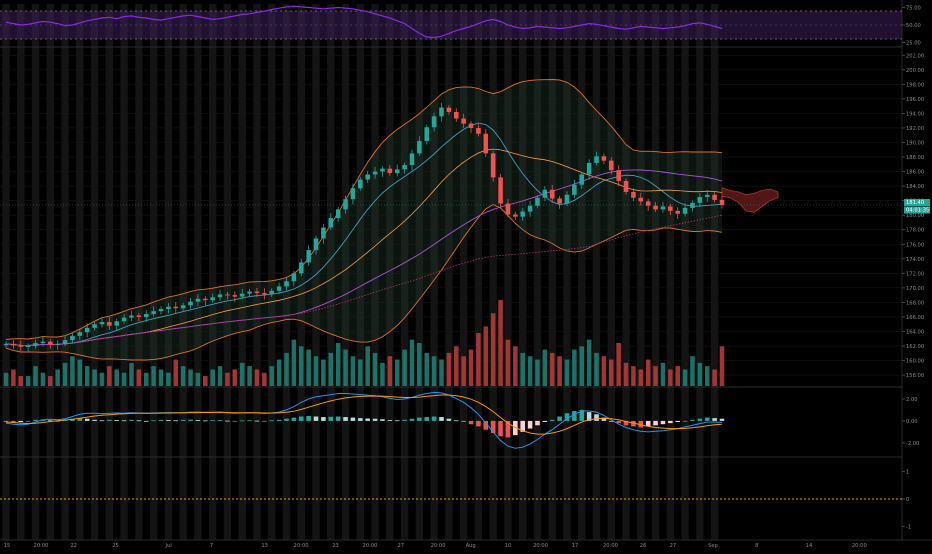  What do you see at coordinates (364, 414) in the screenshot?
I see `macd-signal-line` at bounding box center [364, 414].